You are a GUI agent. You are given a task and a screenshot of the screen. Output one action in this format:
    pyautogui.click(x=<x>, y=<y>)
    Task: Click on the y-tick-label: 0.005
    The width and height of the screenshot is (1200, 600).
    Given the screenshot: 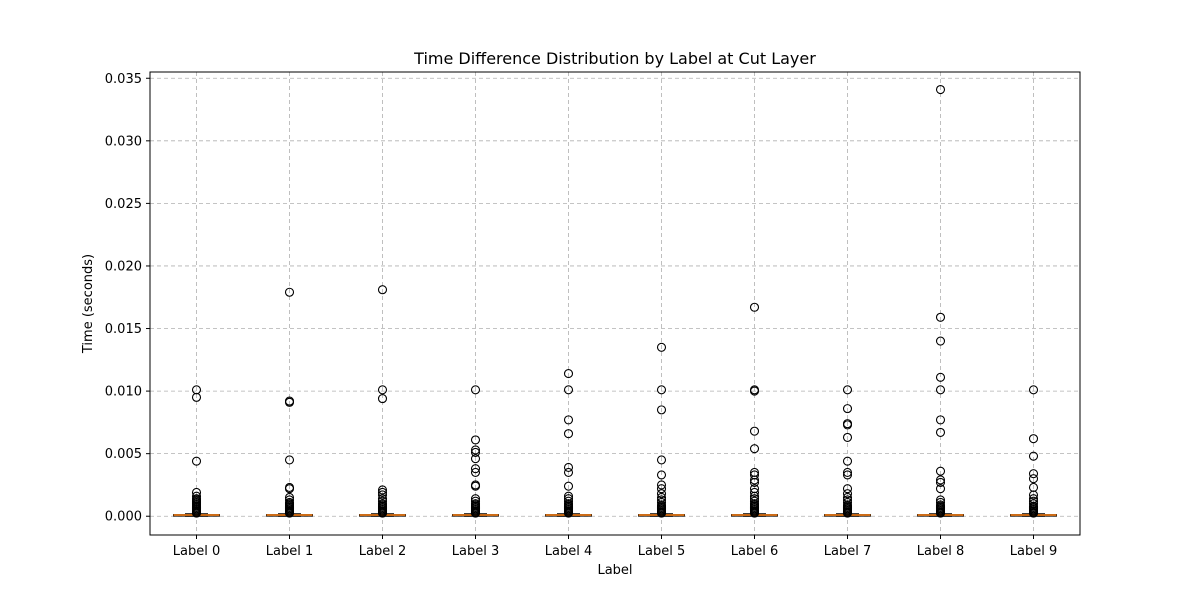 What is the action you would take?
    pyautogui.click(x=123, y=454)
    